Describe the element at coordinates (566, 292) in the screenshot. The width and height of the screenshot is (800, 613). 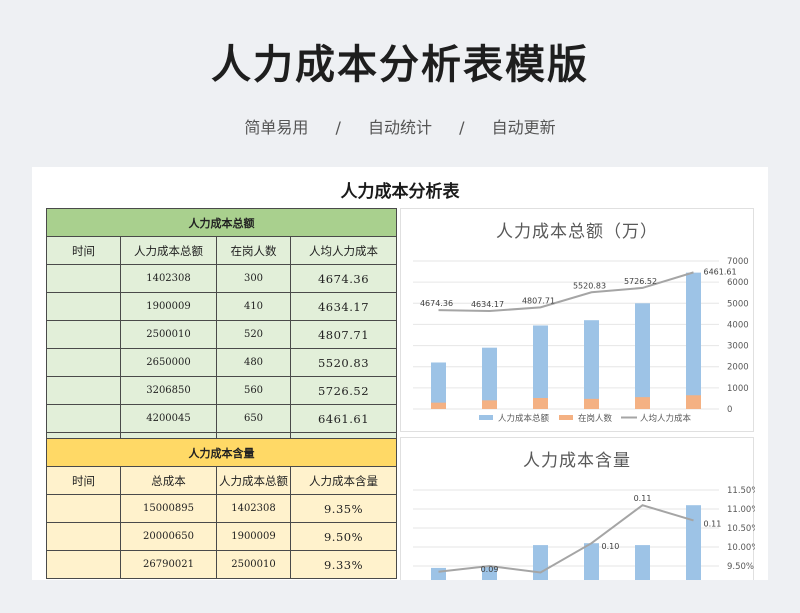
I see `line-avg-cost` at that location.